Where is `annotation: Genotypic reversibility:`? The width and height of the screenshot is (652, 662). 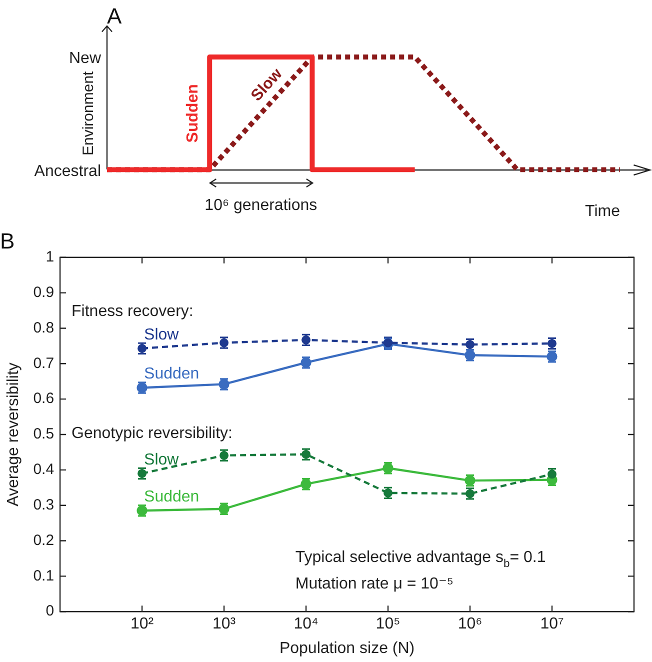
annotation: Genotypic reversibility: is located at coordinates (152, 433).